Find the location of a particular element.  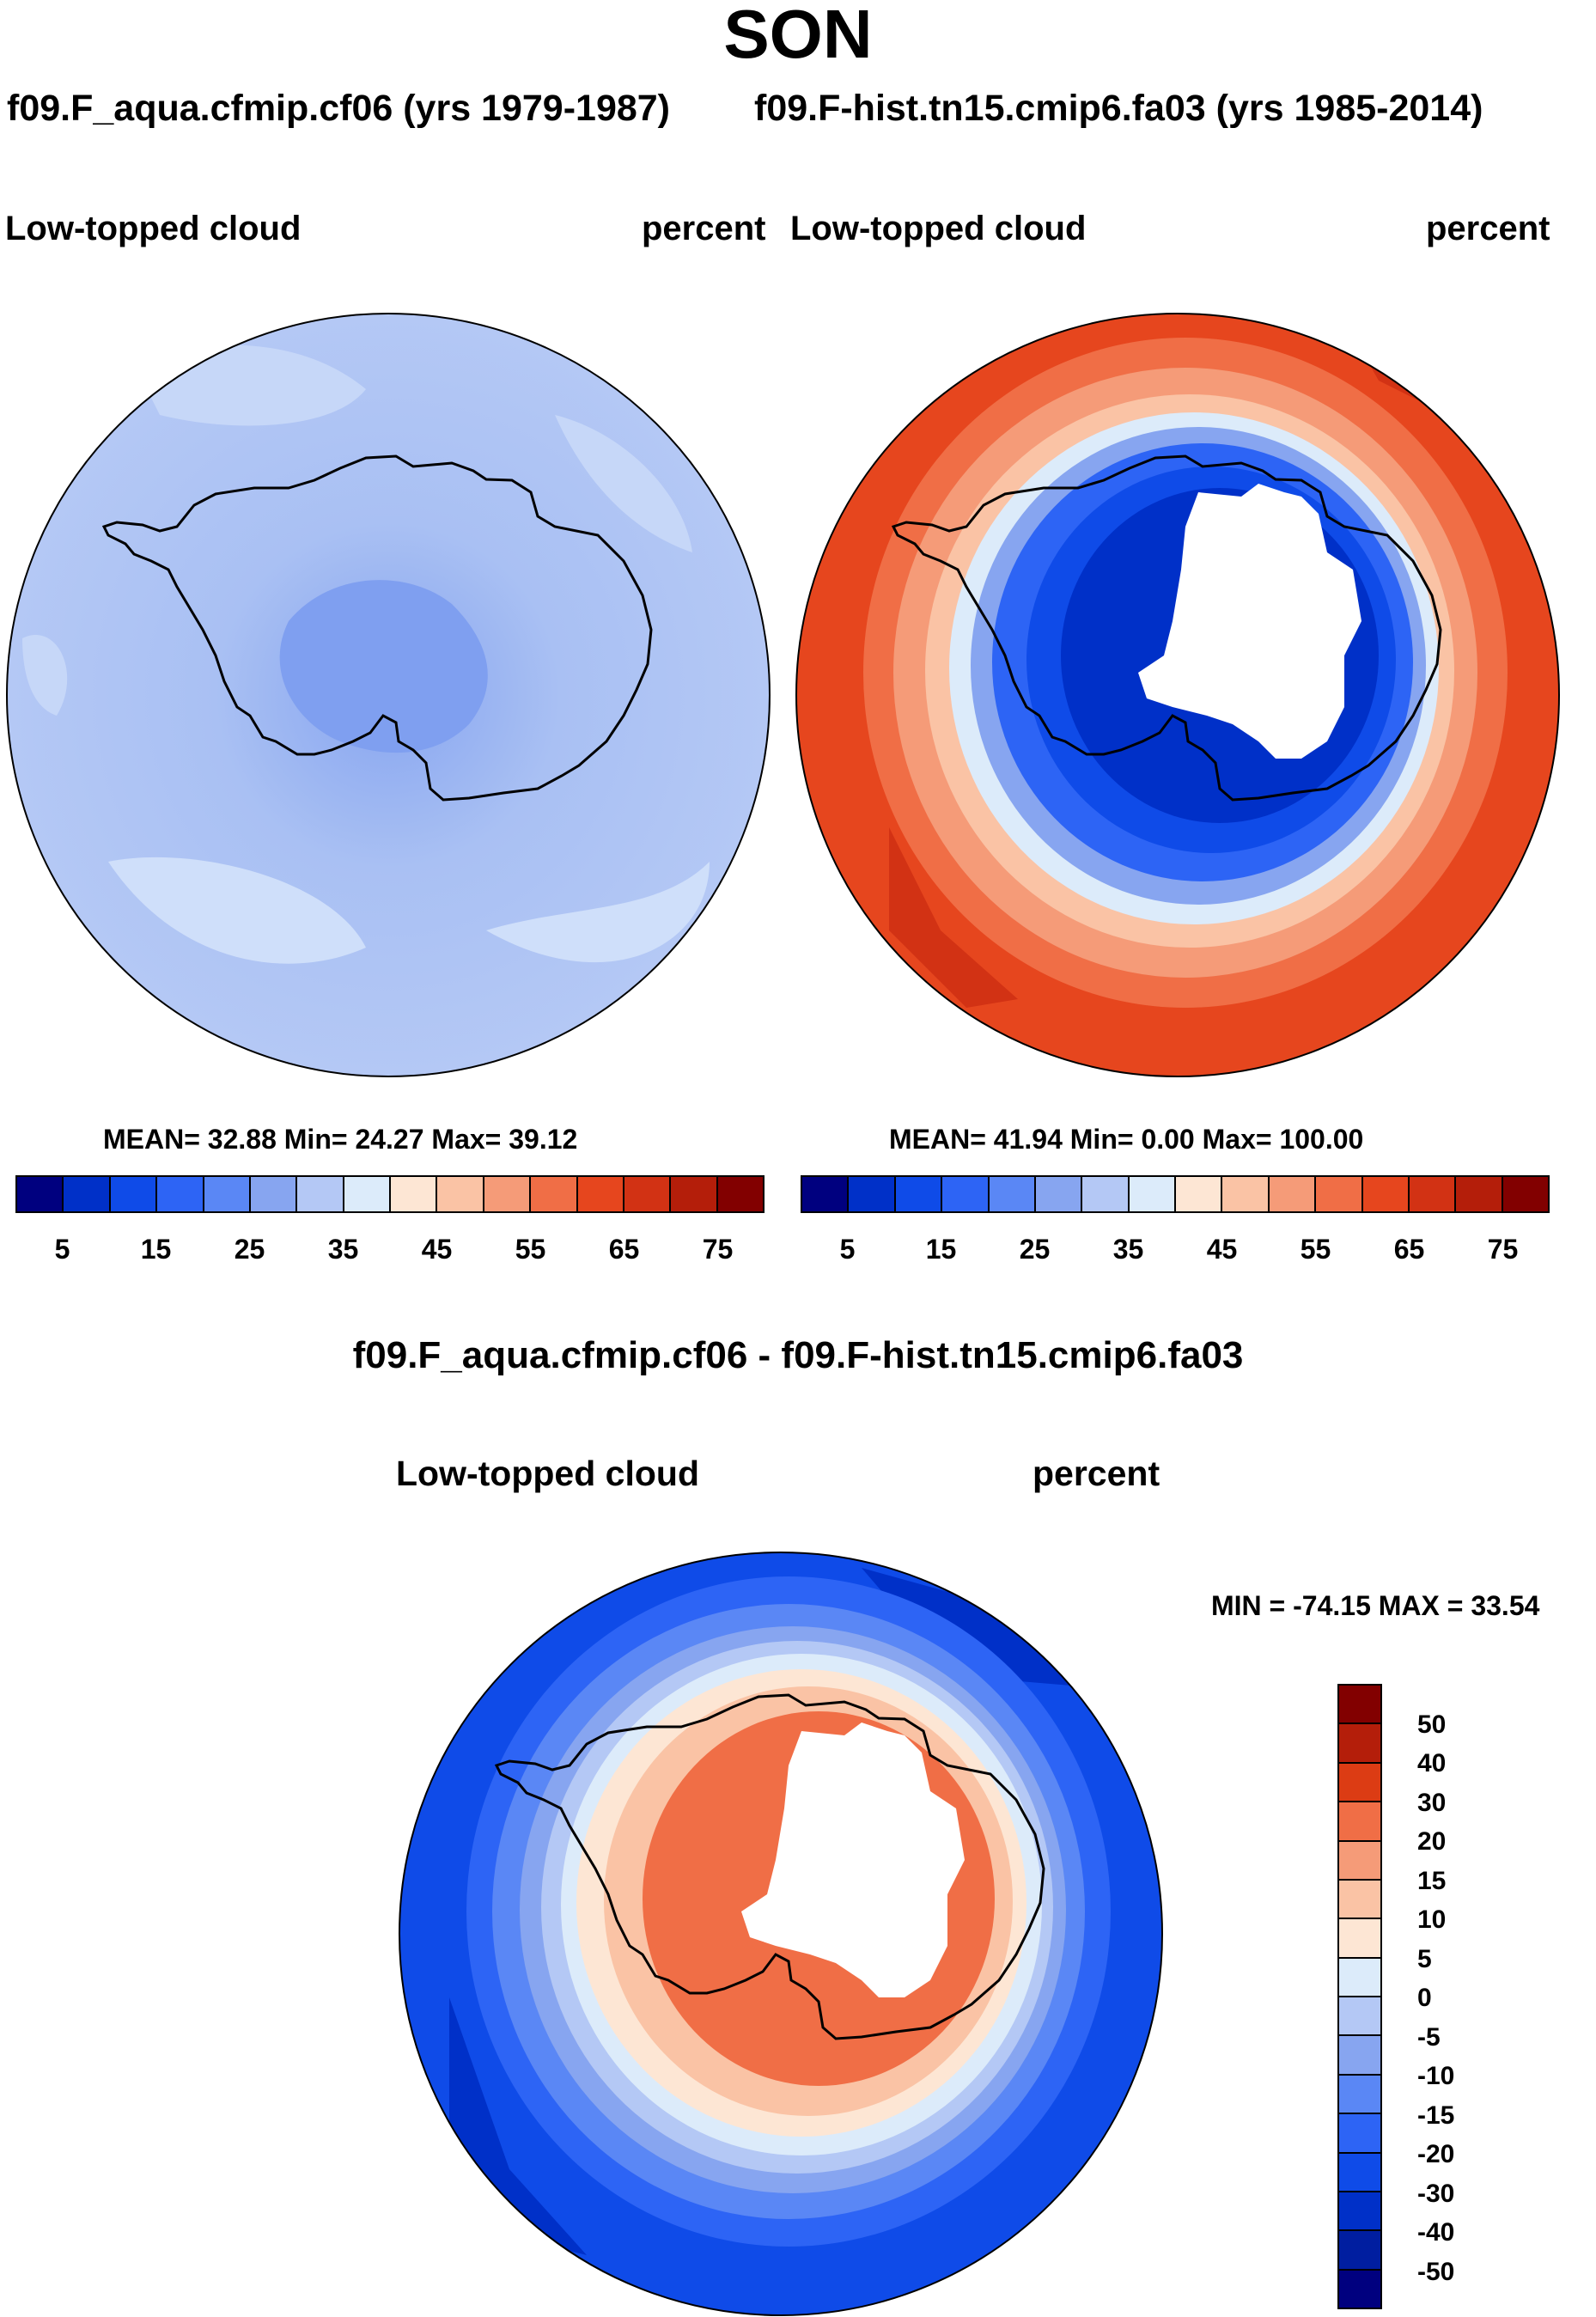

colorbar-tick-label: -15 is located at coordinates (1436, 2115).